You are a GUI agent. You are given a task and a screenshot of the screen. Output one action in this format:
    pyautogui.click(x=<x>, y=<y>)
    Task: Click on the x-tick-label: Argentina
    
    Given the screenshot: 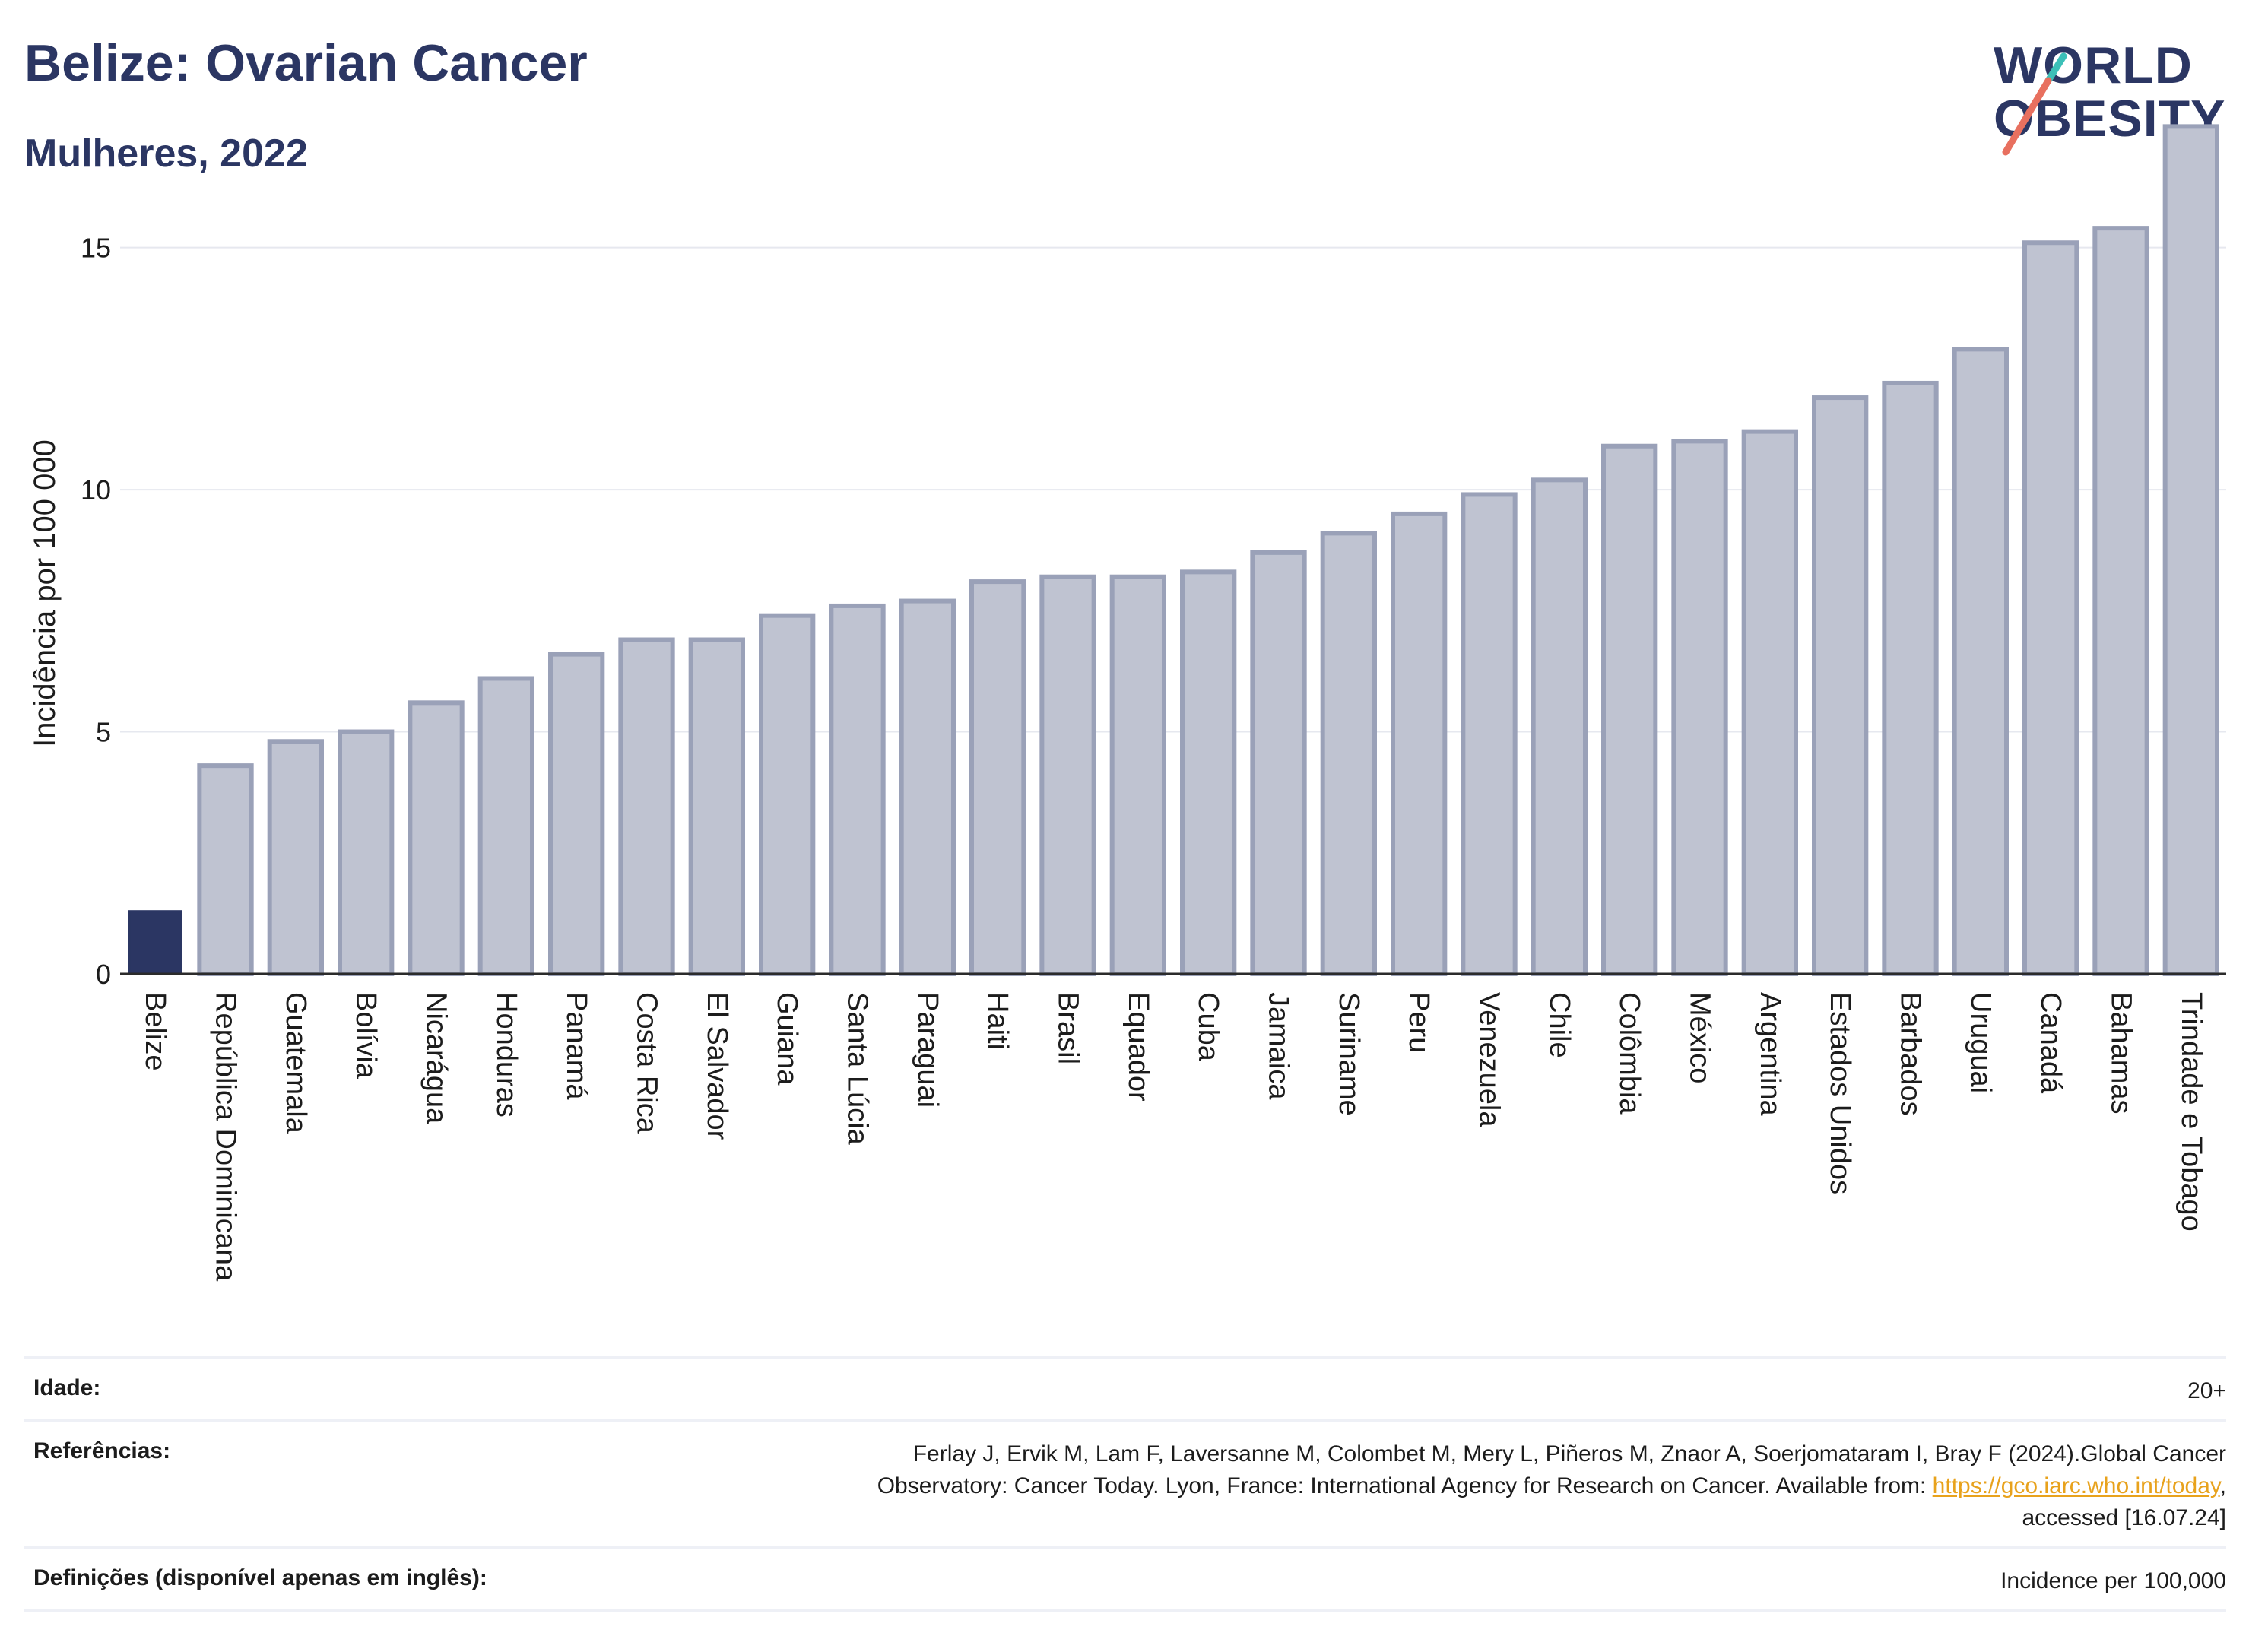 What is the action you would take?
    pyautogui.click(x=1770, y=1054)
    